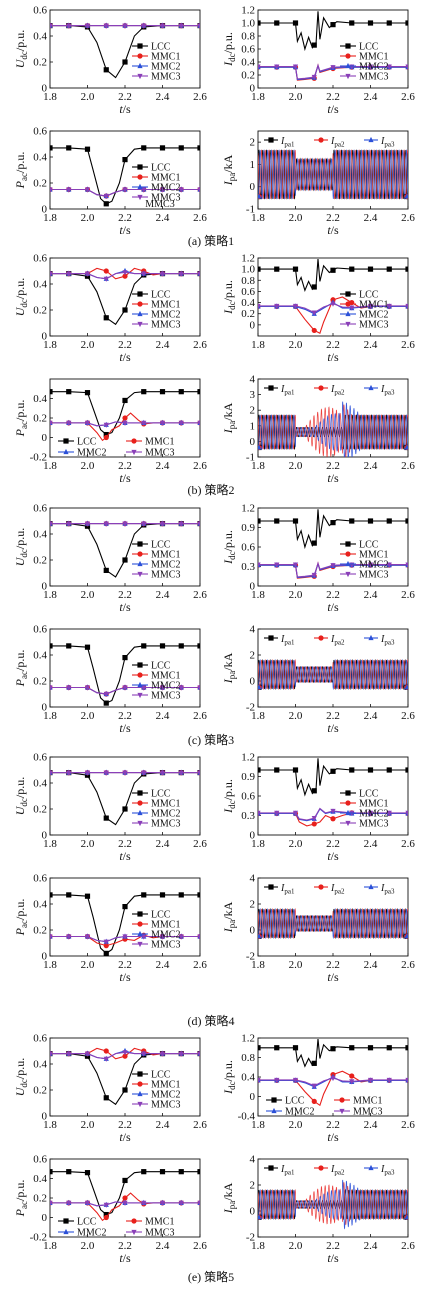  I want to click on y-axis-label: Udc/p.u., so click(21, 49).